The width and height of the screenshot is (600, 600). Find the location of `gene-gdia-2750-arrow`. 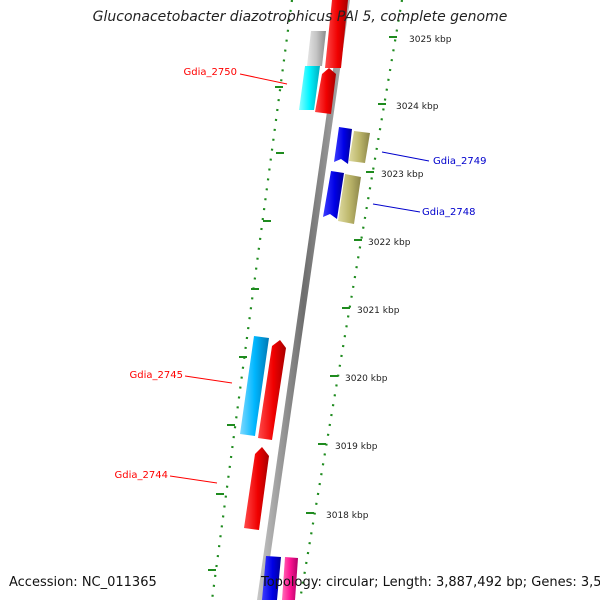

gene-gdia-2750-arrow is located at coordinates (325, 91).